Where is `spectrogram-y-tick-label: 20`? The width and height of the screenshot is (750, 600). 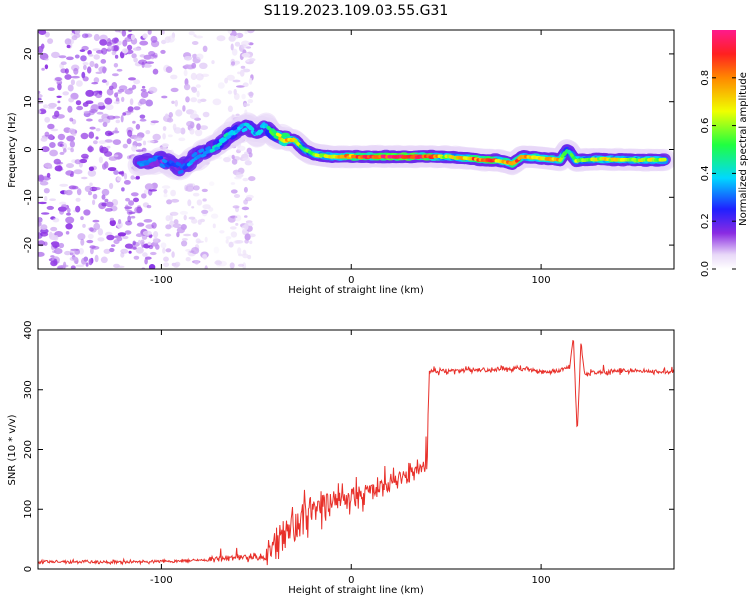
spectrogram-y-tick-label: 20 is located at coordinates (28, 54).